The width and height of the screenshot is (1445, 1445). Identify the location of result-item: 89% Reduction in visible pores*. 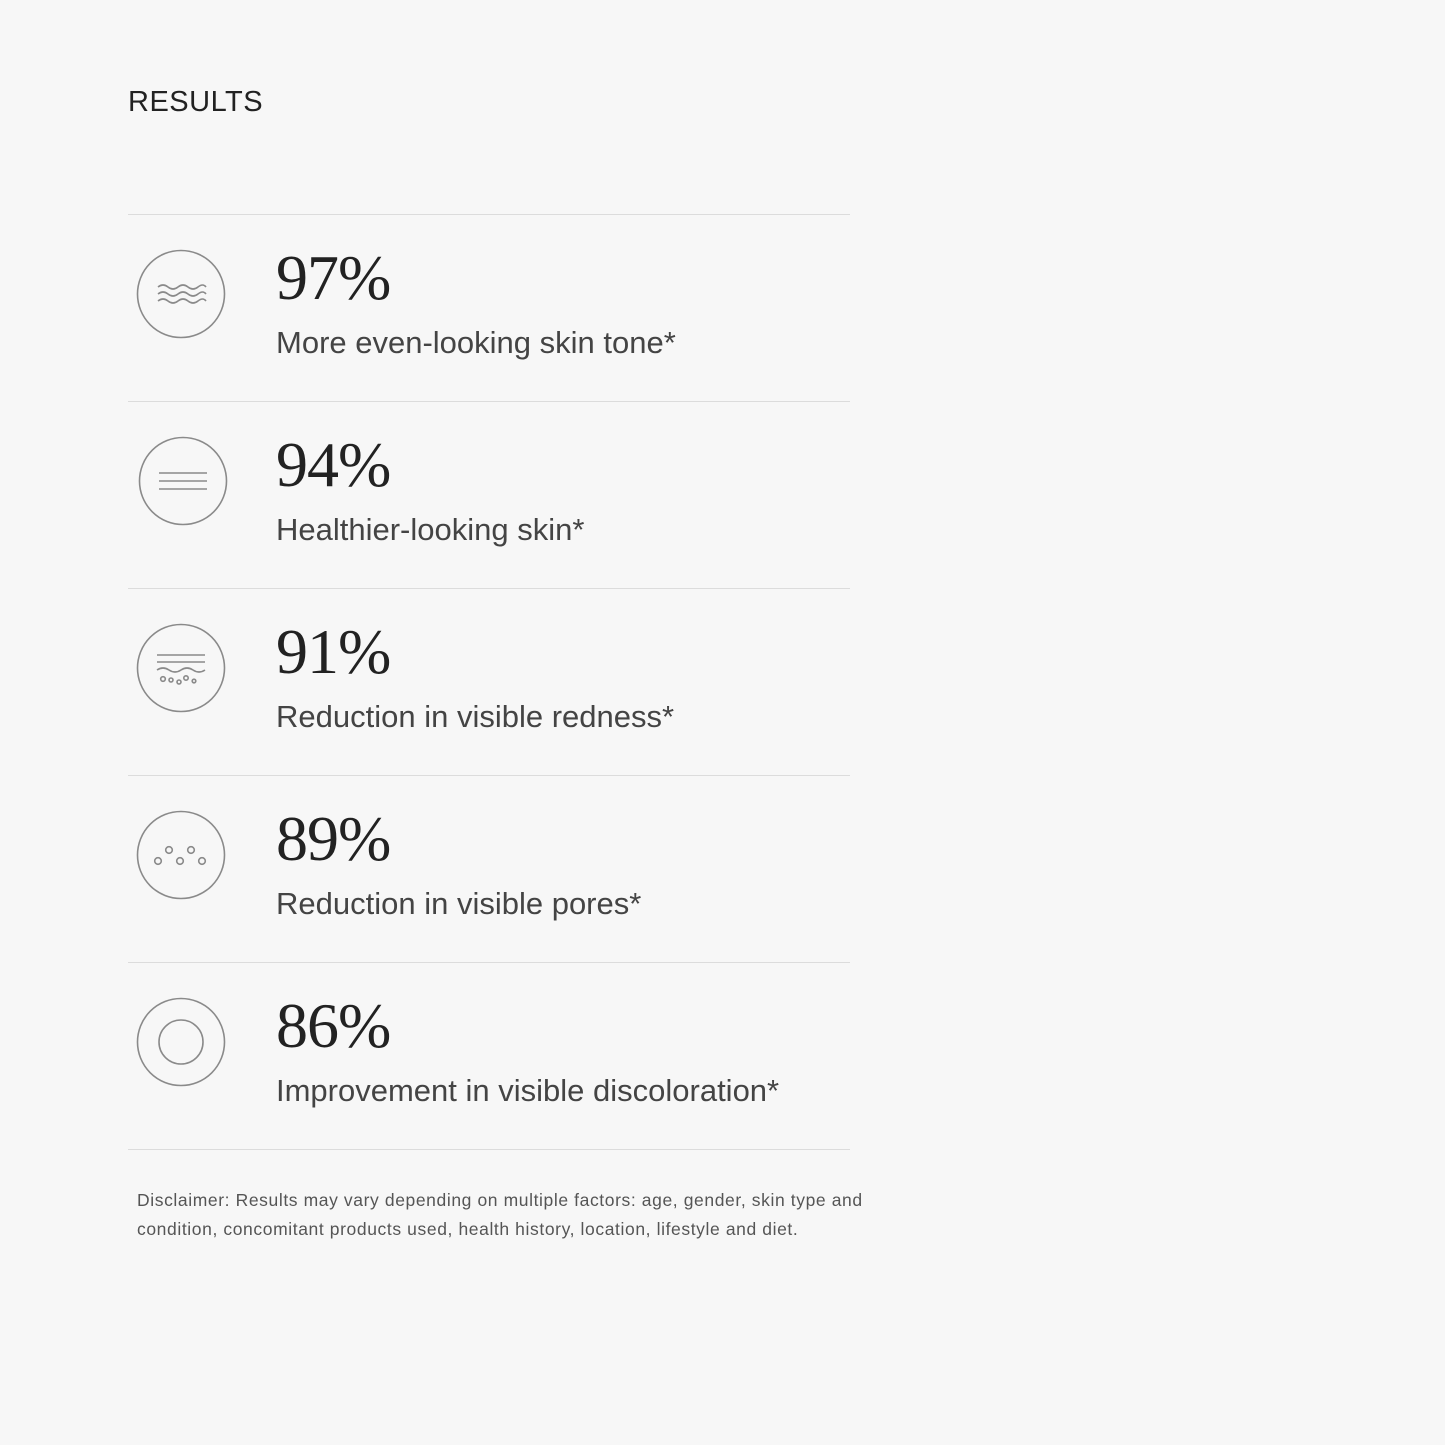
(489, 868).